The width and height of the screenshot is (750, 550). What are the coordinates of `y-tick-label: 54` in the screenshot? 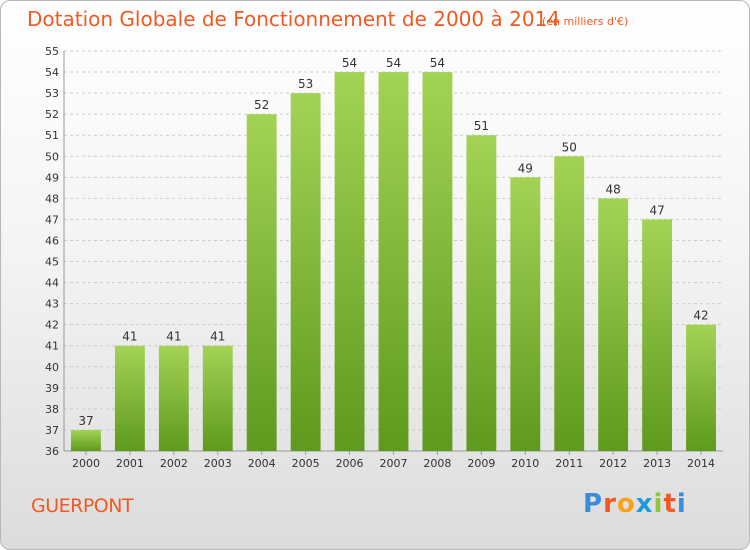 It's located at (52, 72).